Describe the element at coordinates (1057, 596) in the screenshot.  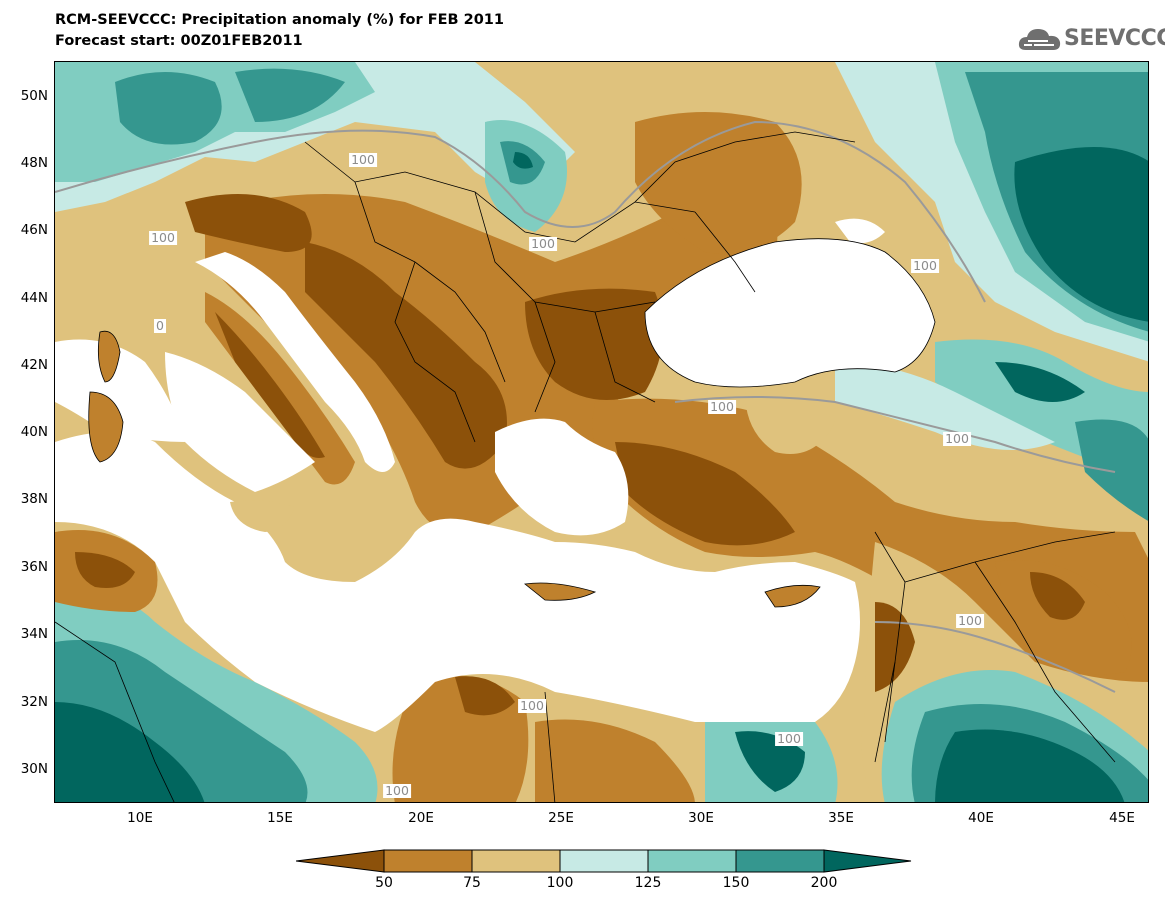
I see `field-iraq-dark` at that location.